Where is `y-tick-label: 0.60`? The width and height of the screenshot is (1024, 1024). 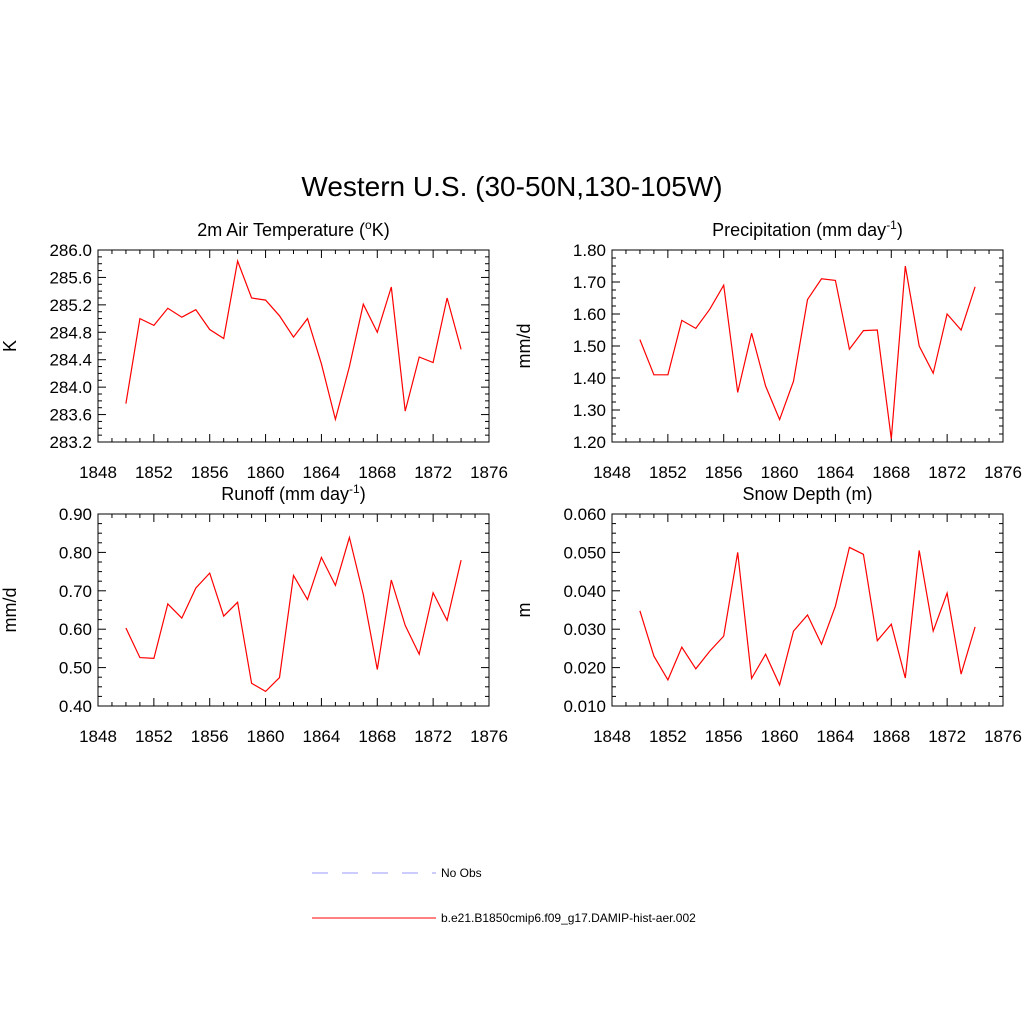 y-tick-label: 0.60 is located at coordinates (75, 629).